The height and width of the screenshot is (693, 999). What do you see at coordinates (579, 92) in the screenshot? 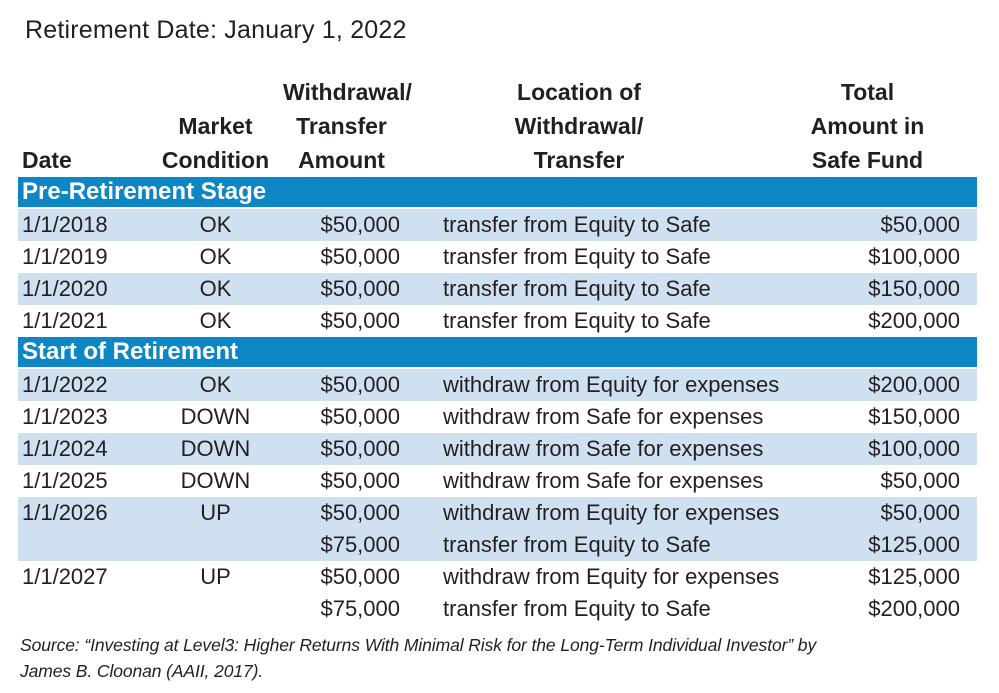
I see `header-line: Location of` at bounding box center [579, 92].